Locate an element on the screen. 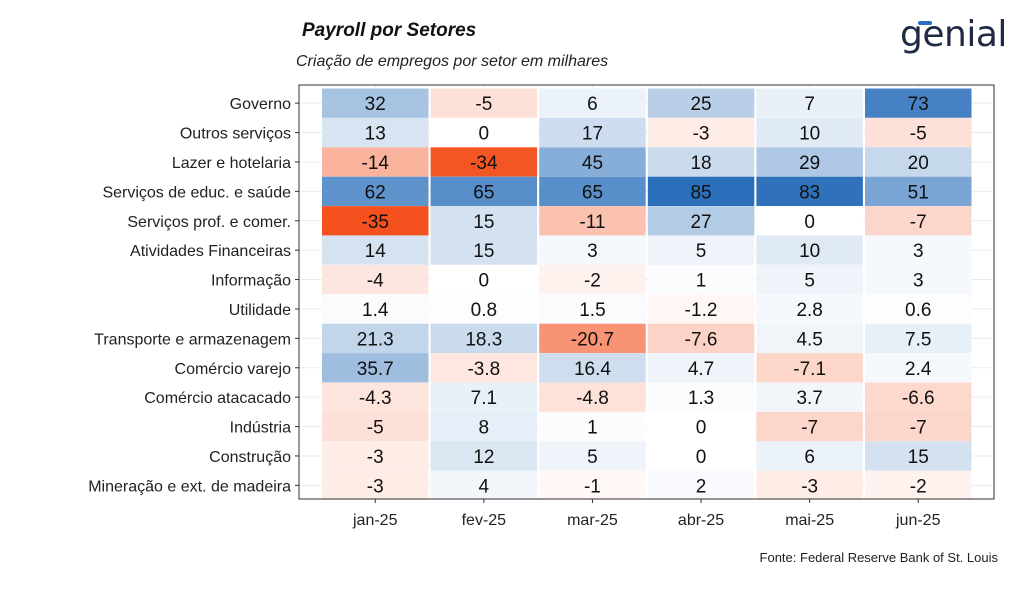 The width and height of the screenshot is (1024, 591). cell-value-label: -2 is located at coordinates (592, 281).